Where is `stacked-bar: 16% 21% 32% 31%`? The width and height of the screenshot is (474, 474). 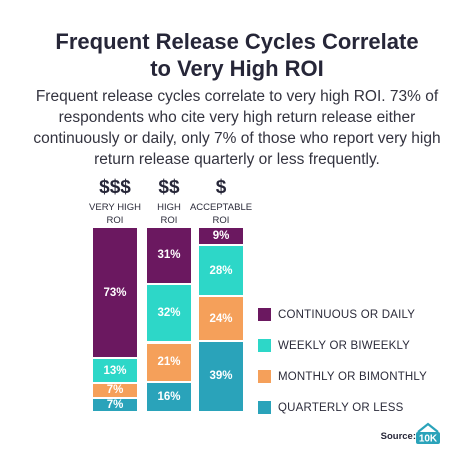 stacked-bar: 16% 21% 32% 31% is located at coordinates (169, 319).